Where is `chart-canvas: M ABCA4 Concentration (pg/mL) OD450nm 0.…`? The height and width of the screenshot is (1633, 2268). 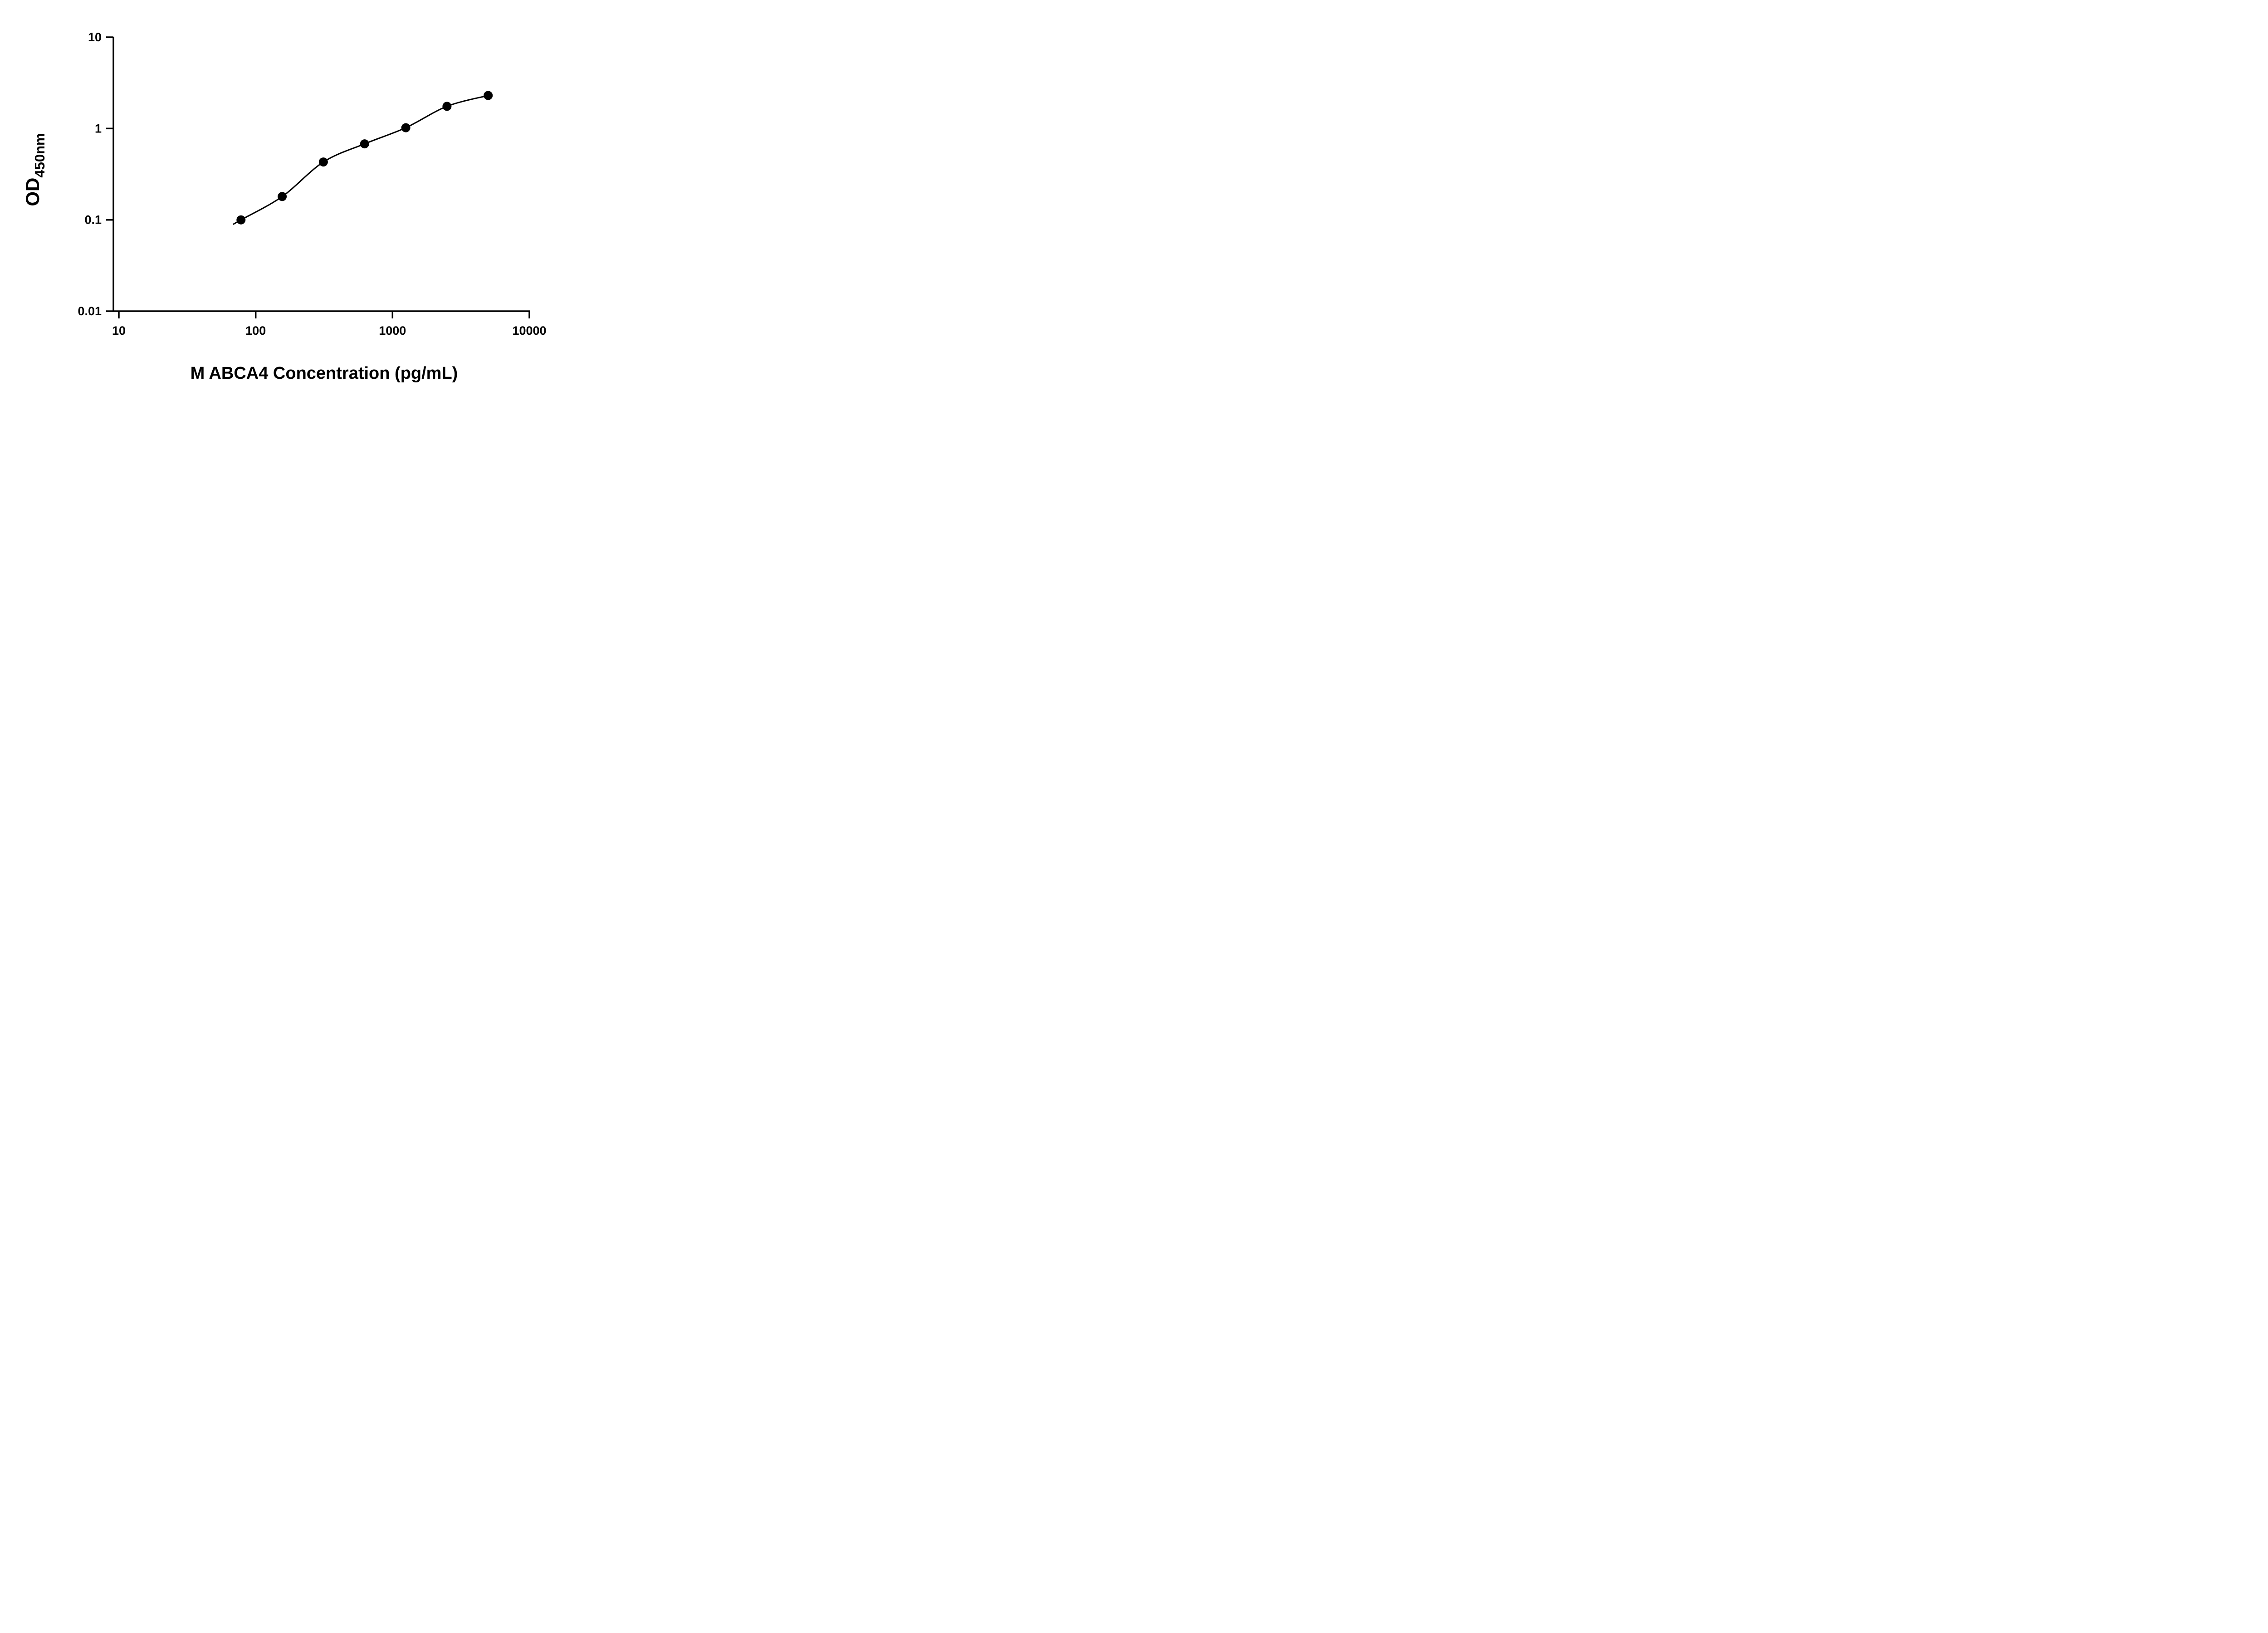
chart-canvas: M ABCA4 Concentration (pg/mL) OD450nm 0.… is located at coordinates (284, 206).